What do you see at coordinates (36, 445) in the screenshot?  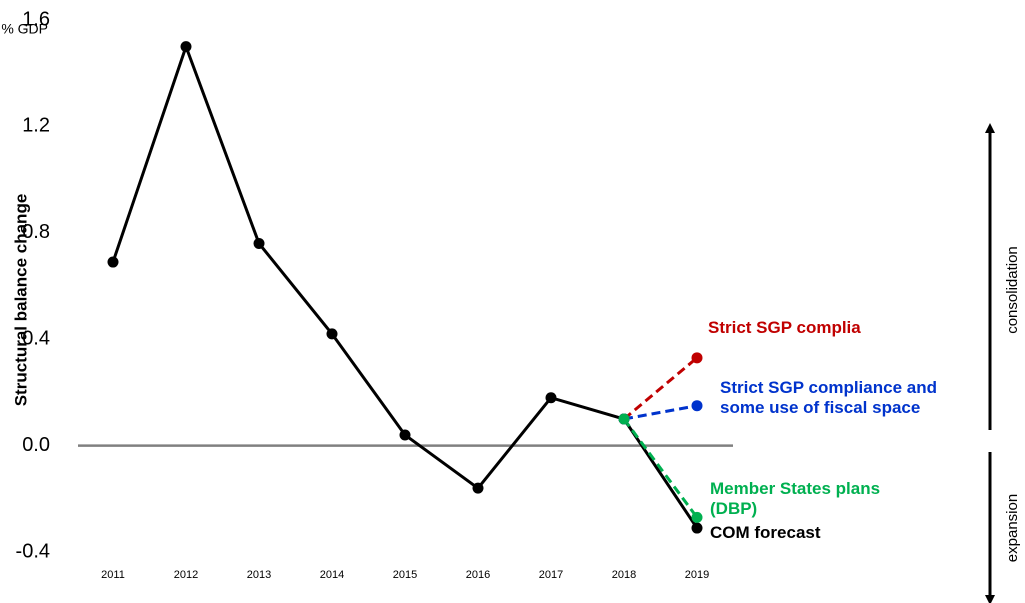 I see `y-tick-label: 0.0` at bounding box center [36, 445].